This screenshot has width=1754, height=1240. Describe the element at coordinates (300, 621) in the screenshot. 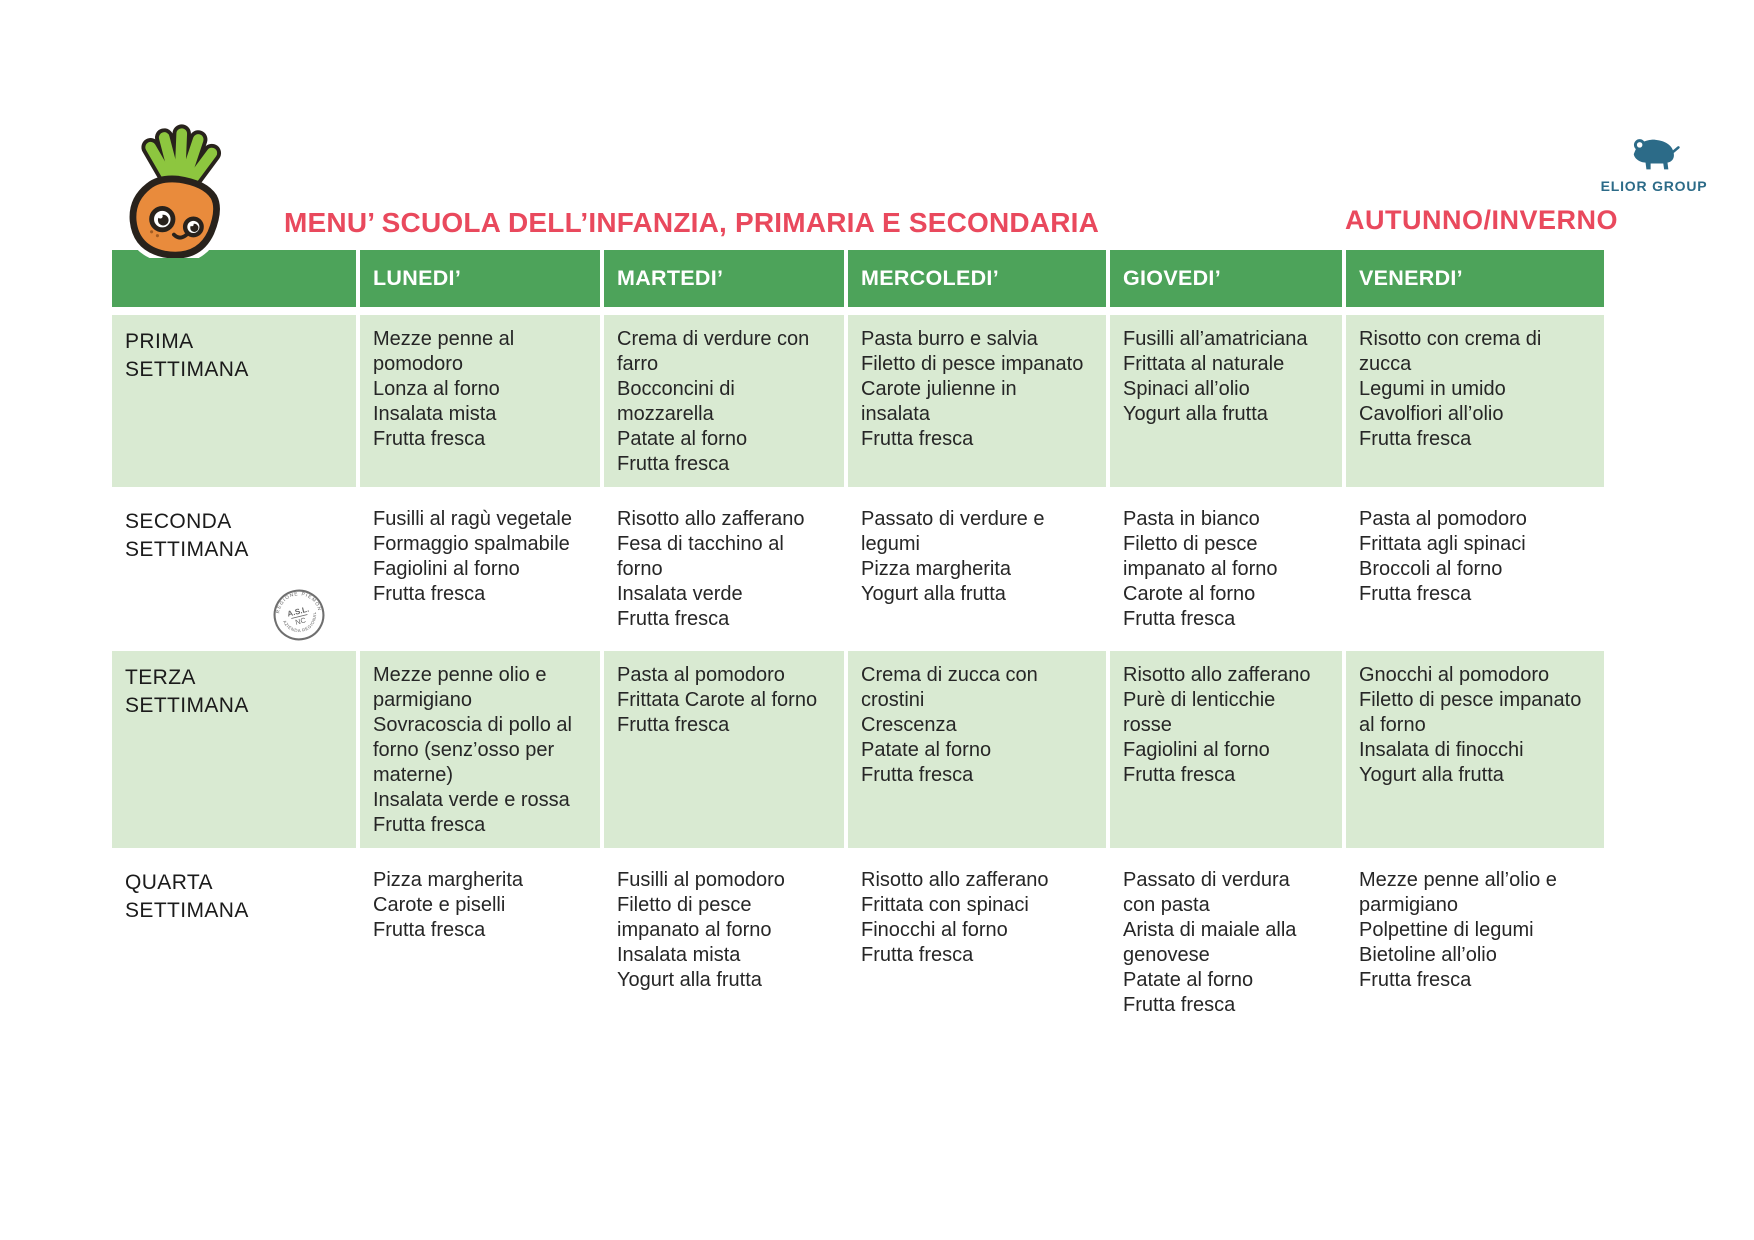

I see `stamp-center-line2: NC` at that location.